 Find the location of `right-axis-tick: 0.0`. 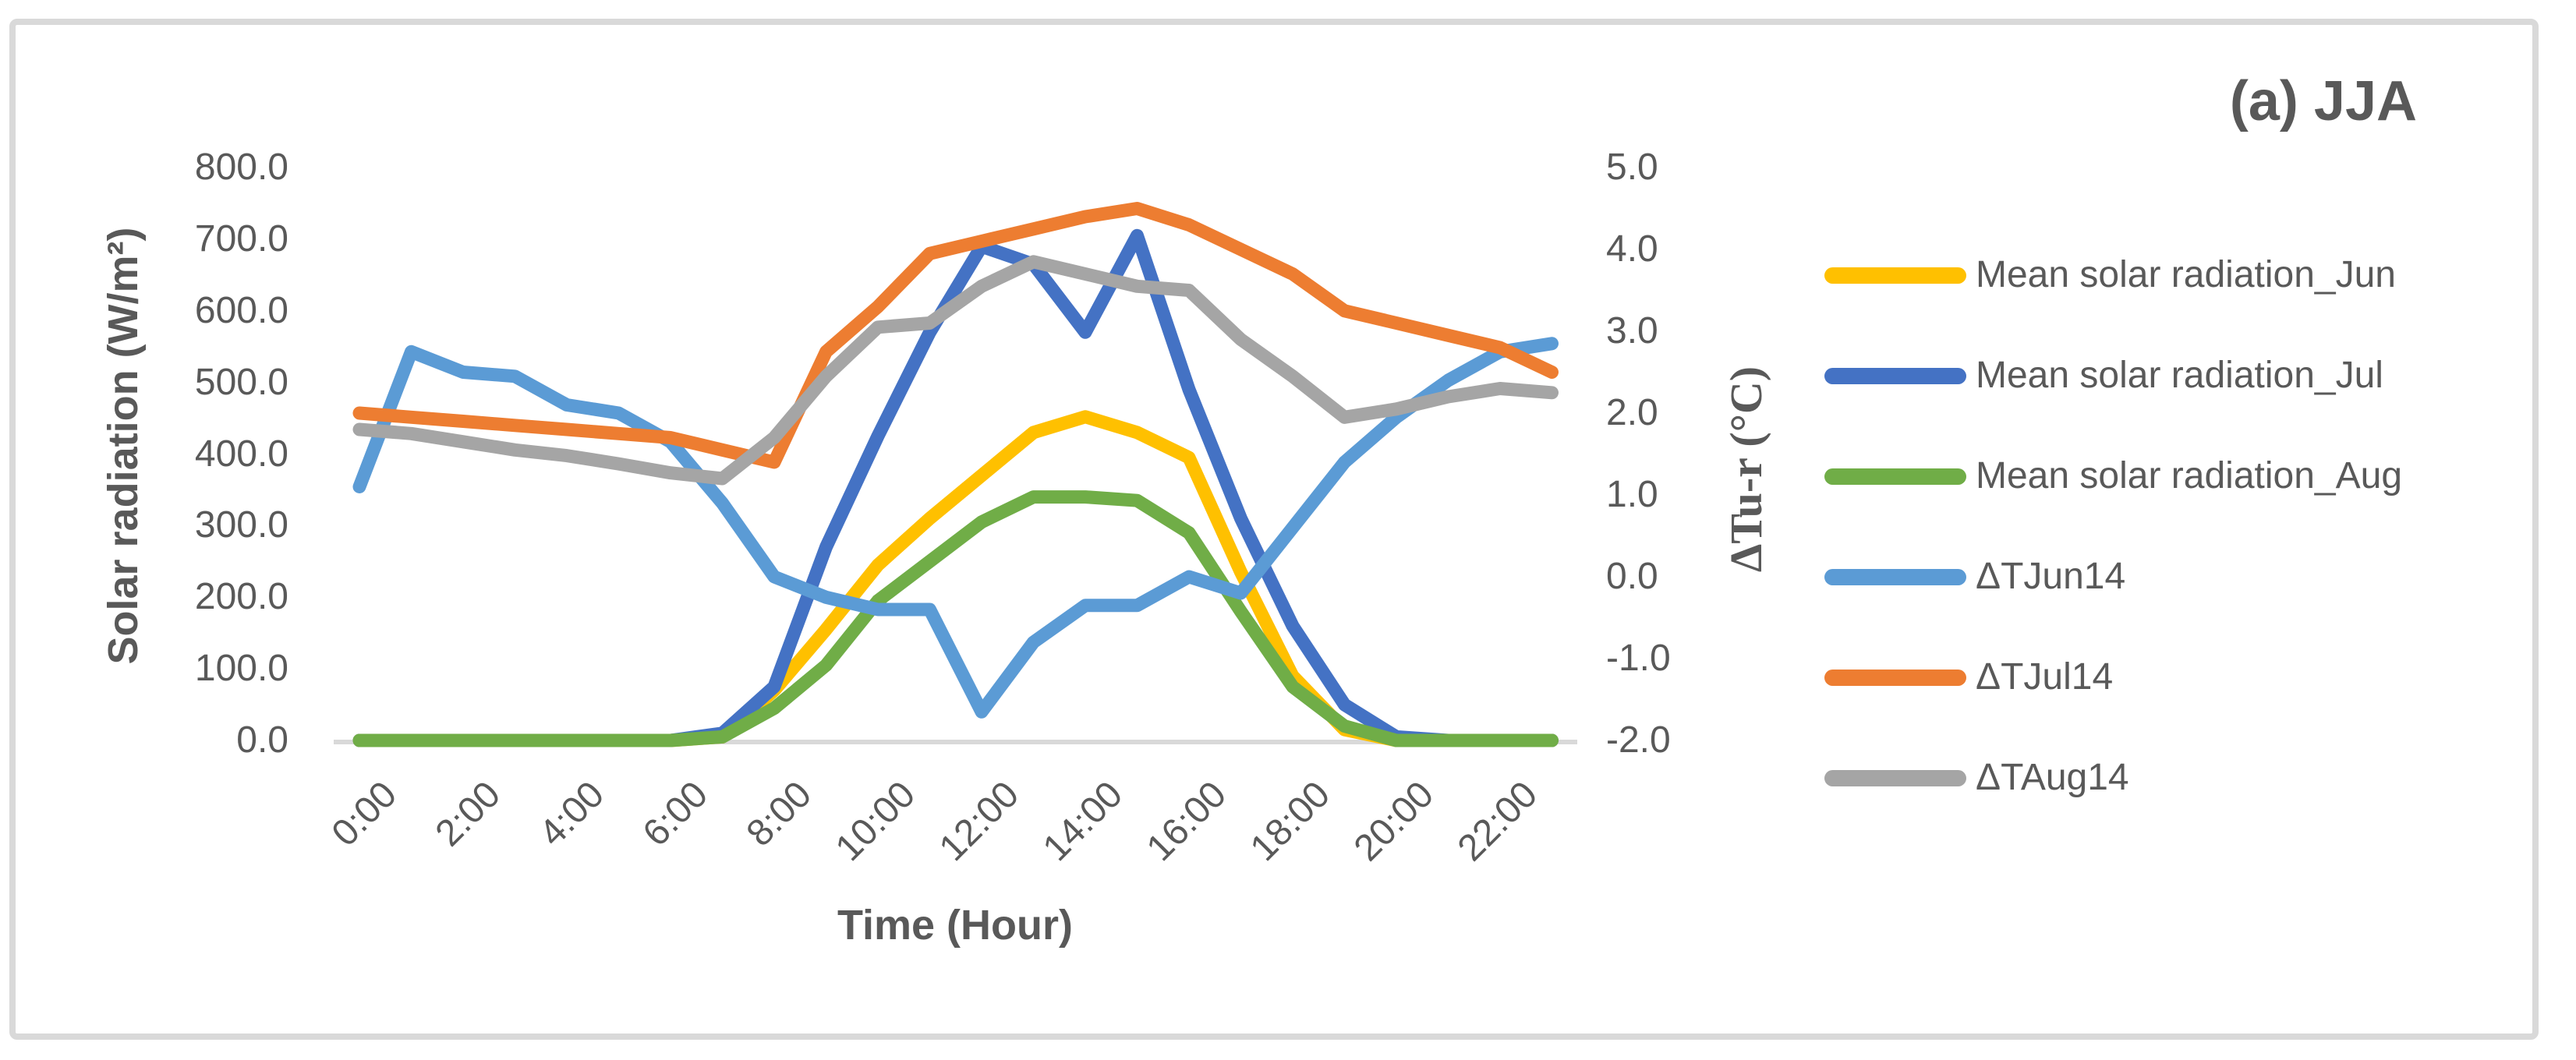

right-axis-tick: 0.0 is located at coordinates (1632, 576).